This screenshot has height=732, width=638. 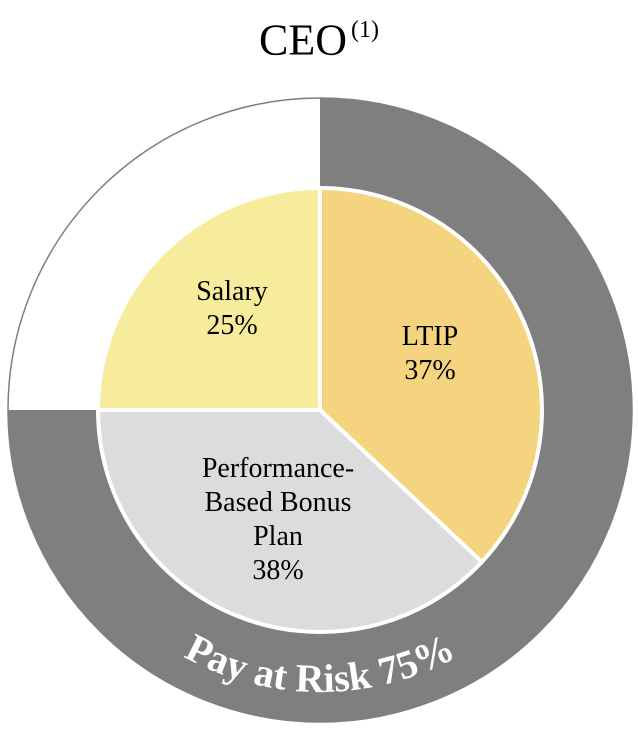 What do you see at coordinates (278, 519) in the screenshot?
I see `pie-slice-label-1: Performance-Based Bonus Plan 38%` at bounding box center [278, 519].